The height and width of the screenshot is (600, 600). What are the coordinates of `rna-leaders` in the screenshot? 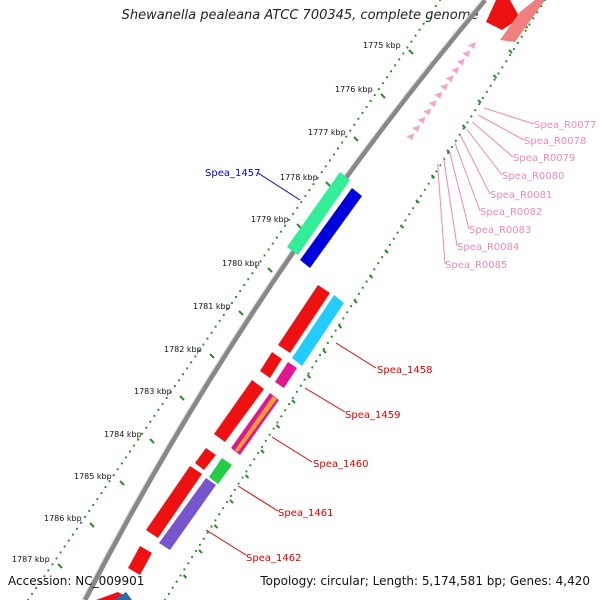 It's located at (486, 186).